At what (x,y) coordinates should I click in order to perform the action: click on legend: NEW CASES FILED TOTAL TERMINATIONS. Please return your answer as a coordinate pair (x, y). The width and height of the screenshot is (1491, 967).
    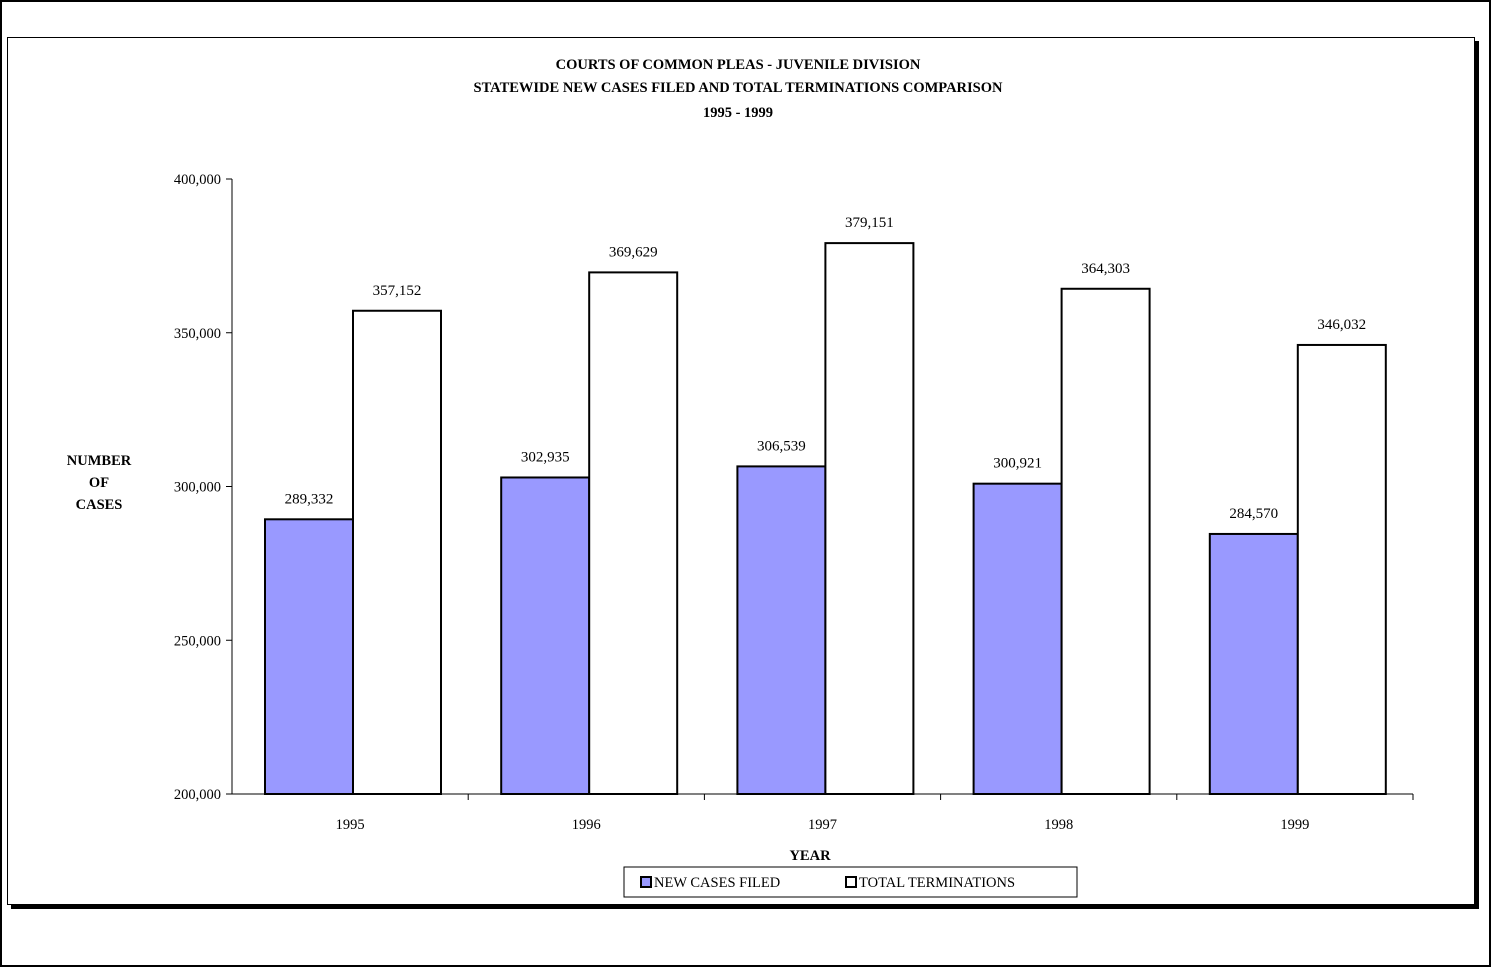
    Looking at the image, I should click on (850, 882).